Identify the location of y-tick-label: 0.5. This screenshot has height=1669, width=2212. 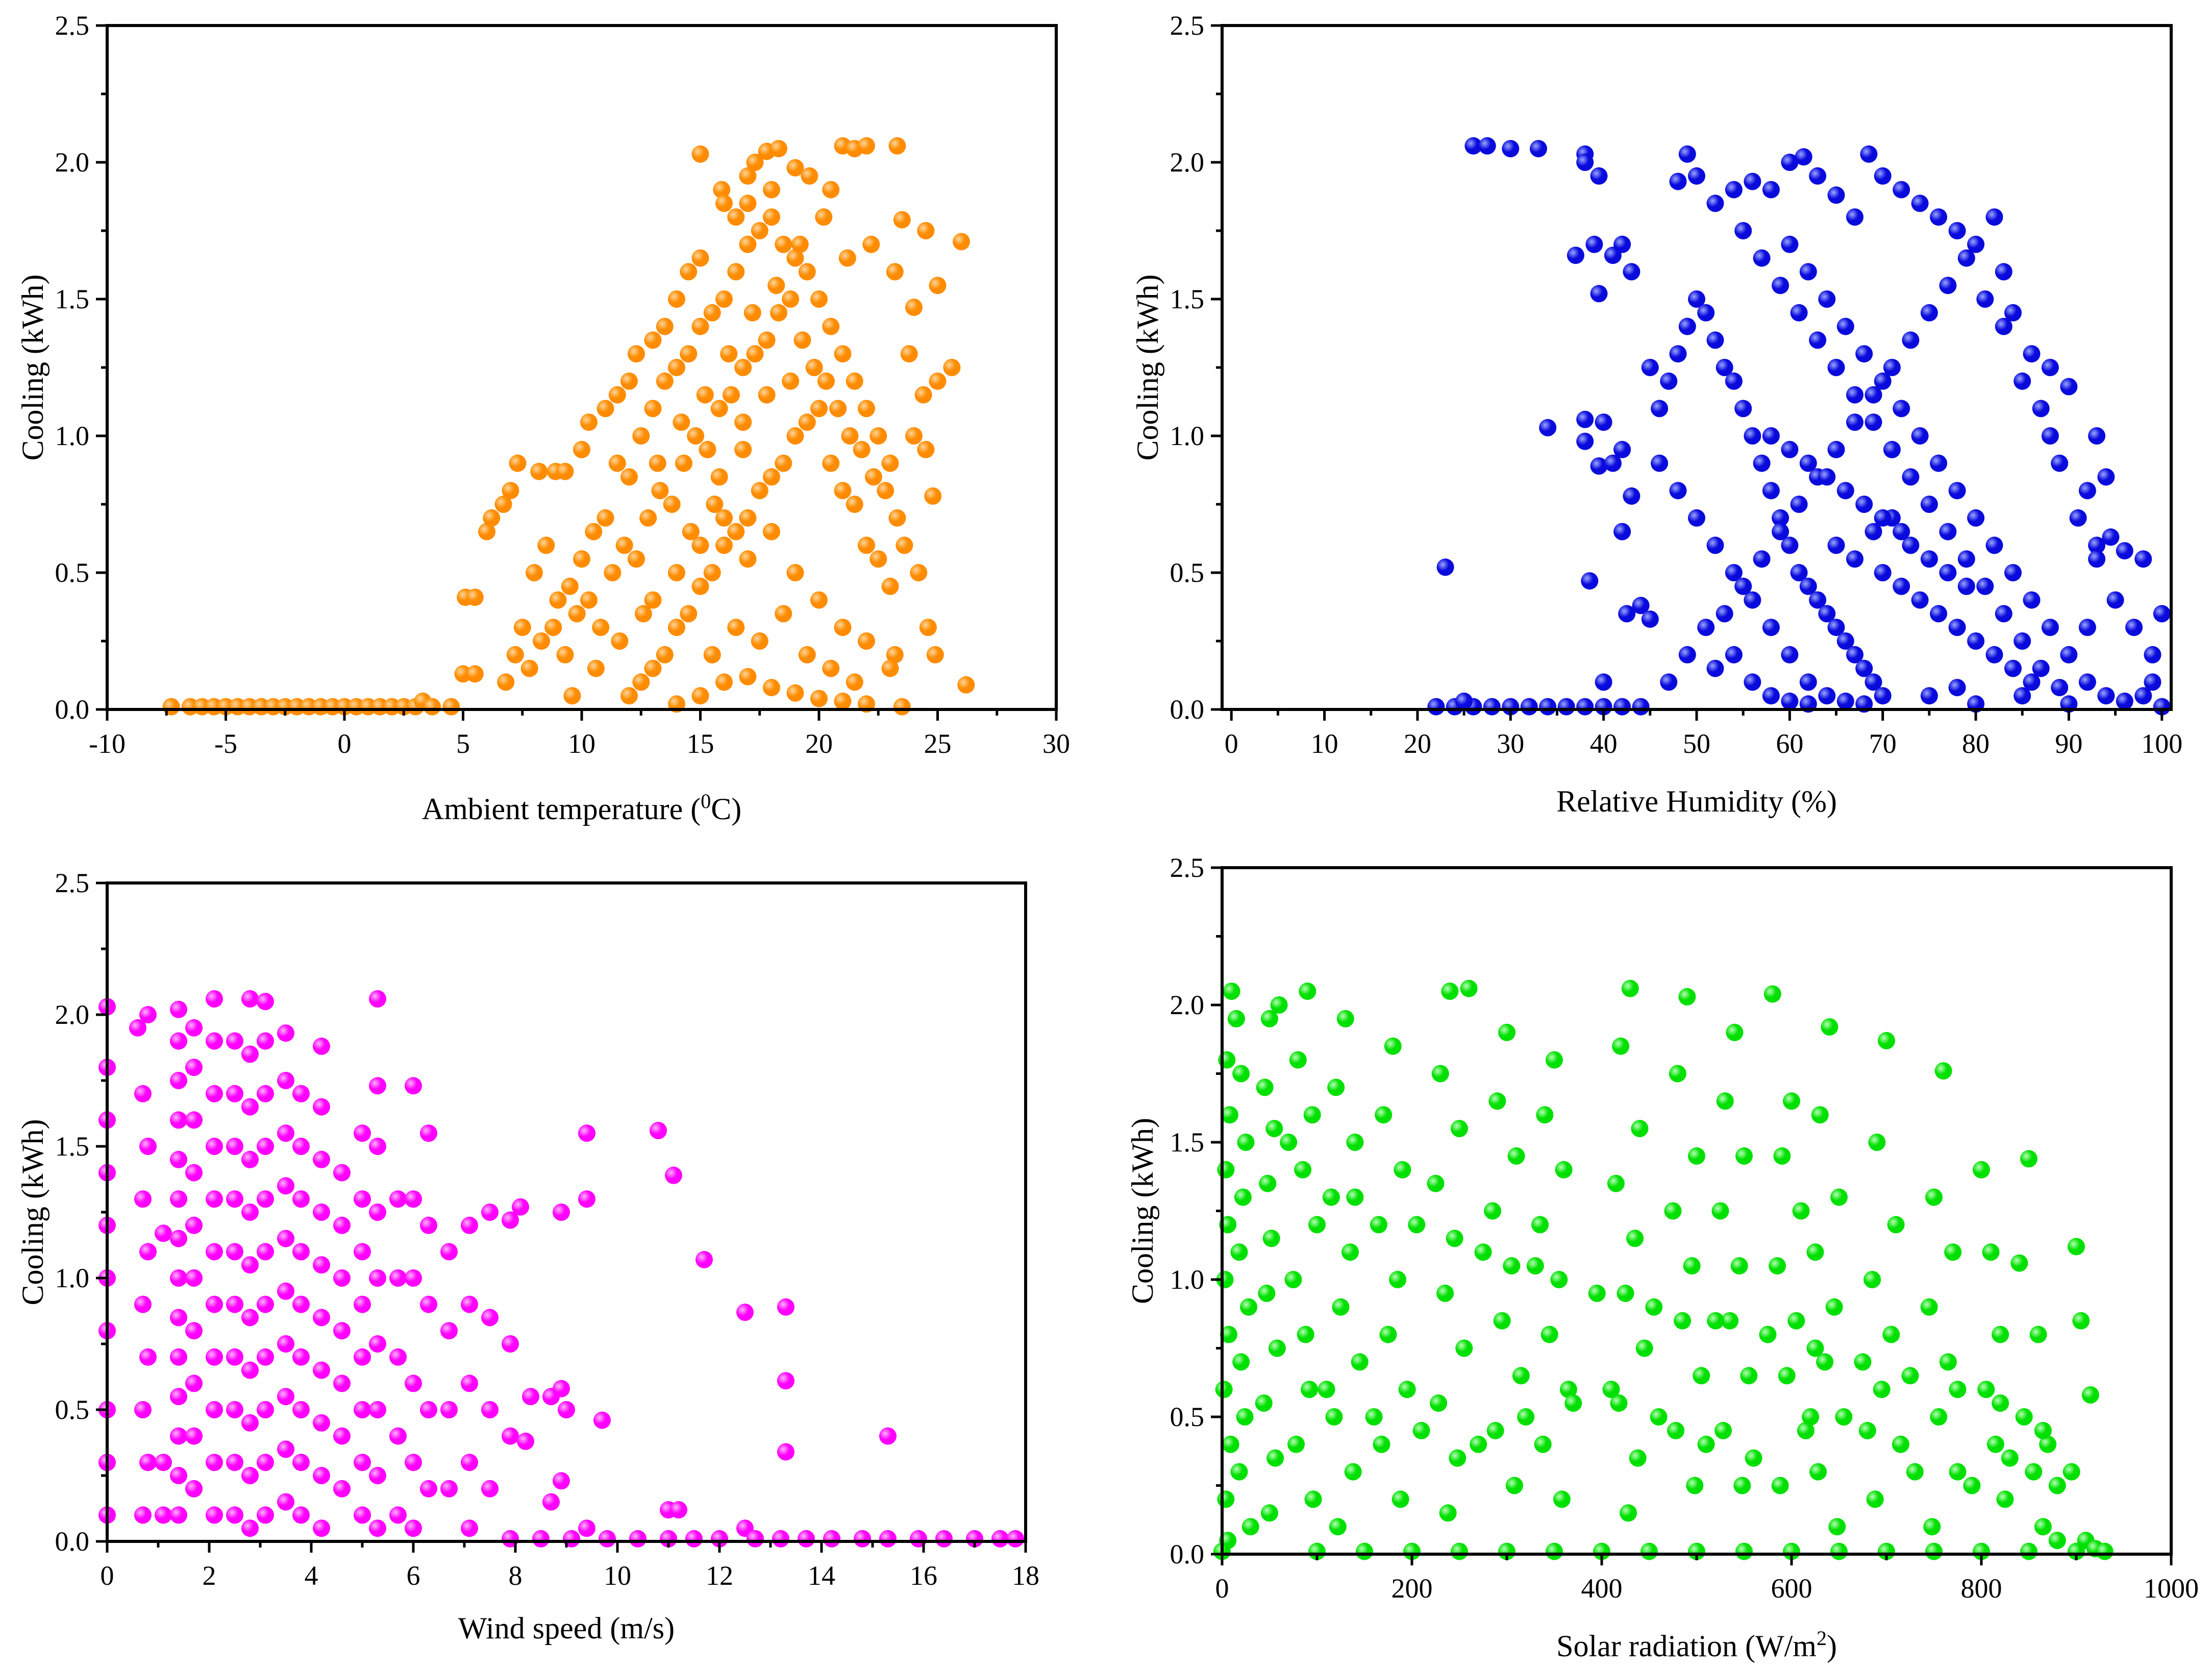
(1187, 1417).